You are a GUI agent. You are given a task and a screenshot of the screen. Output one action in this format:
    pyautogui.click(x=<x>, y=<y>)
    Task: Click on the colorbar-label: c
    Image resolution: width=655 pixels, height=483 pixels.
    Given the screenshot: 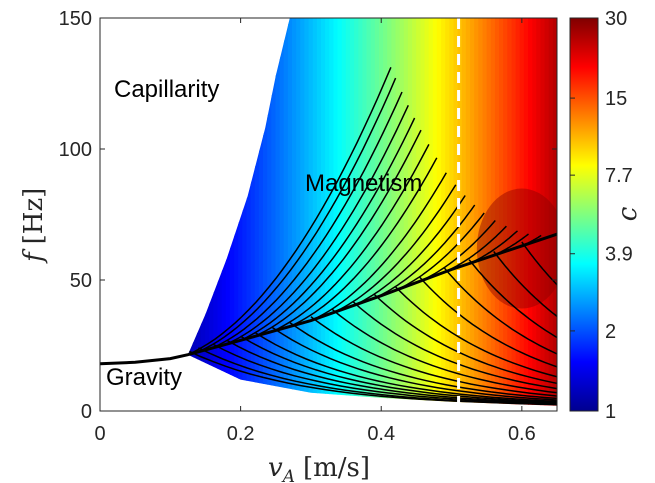 What is the action you would take?
    pyautogui.click(x=628, y=213)
    